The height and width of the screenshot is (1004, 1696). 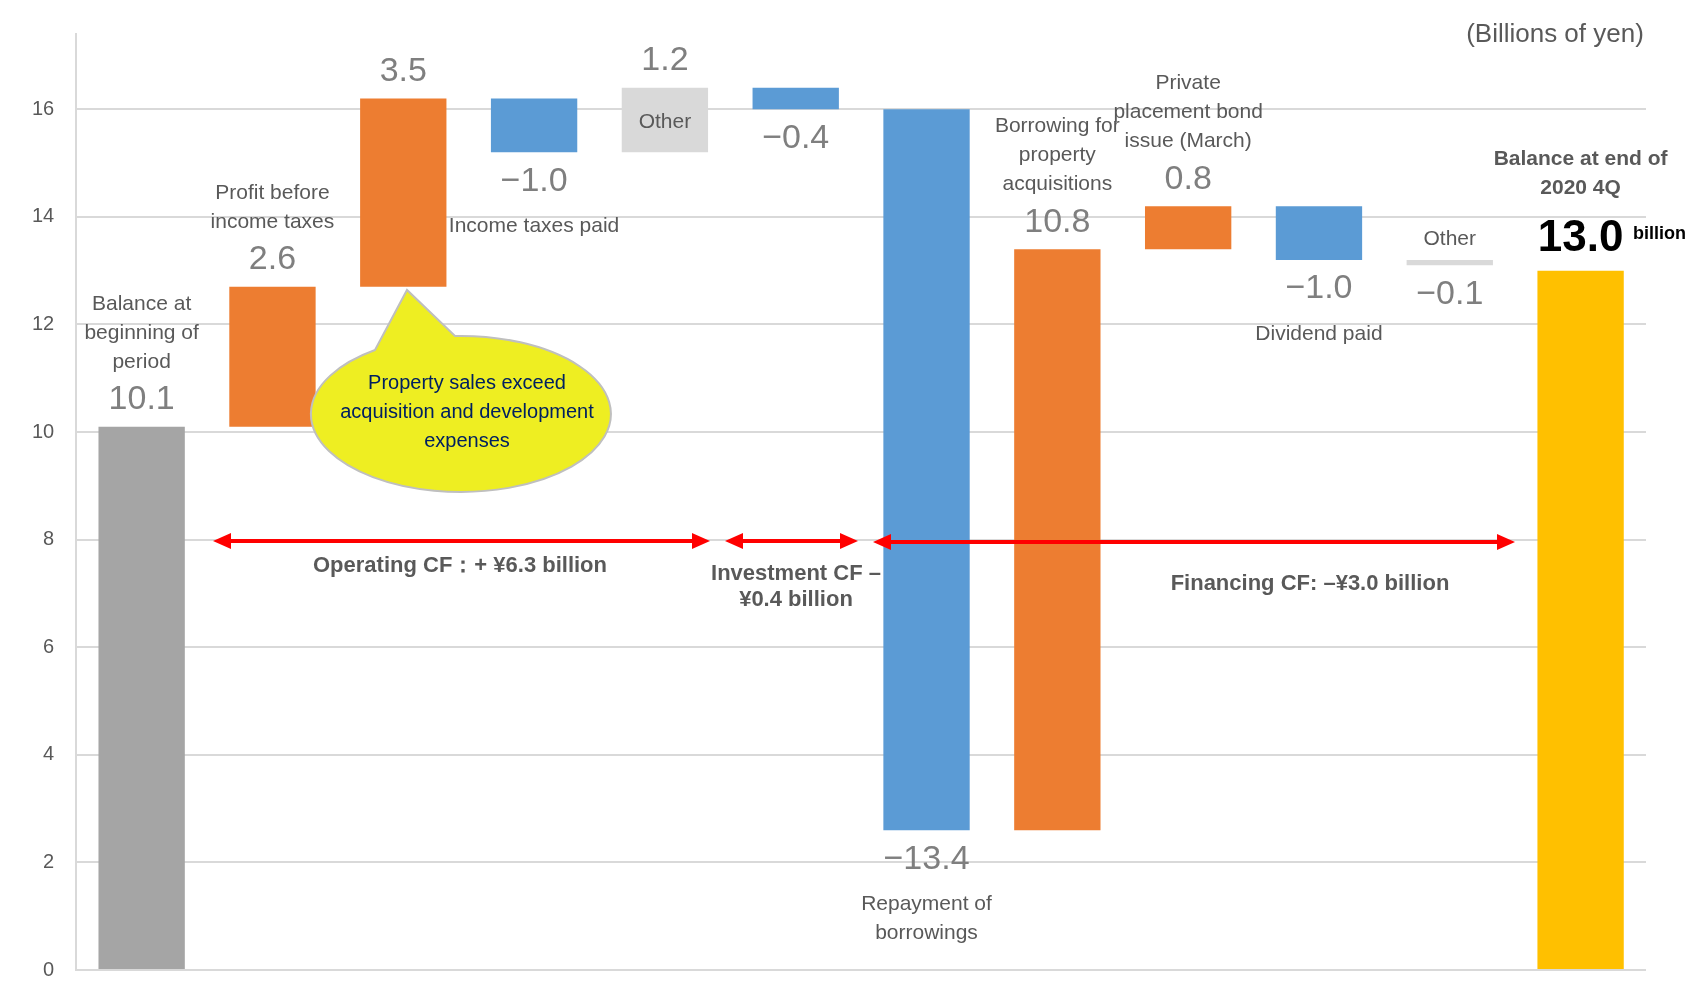 I want to click on annotation: Property sales exceed acquisition and development expenses, so click(x=467, y=411).